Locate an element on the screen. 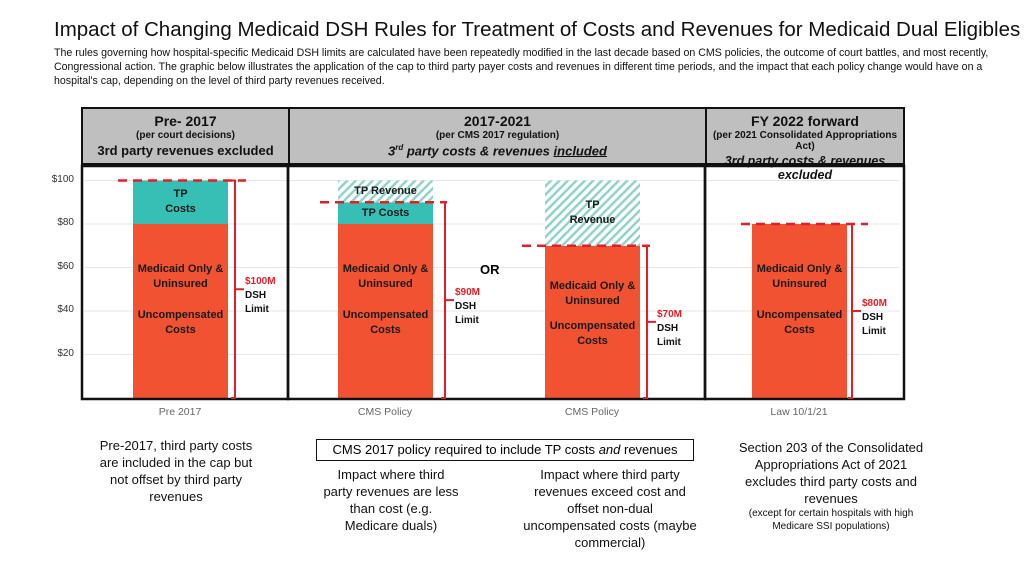 This screenshot has width=1024, height=576. dsh-limit-label: $90M DSH Limit is located at coordinates (467, 307).